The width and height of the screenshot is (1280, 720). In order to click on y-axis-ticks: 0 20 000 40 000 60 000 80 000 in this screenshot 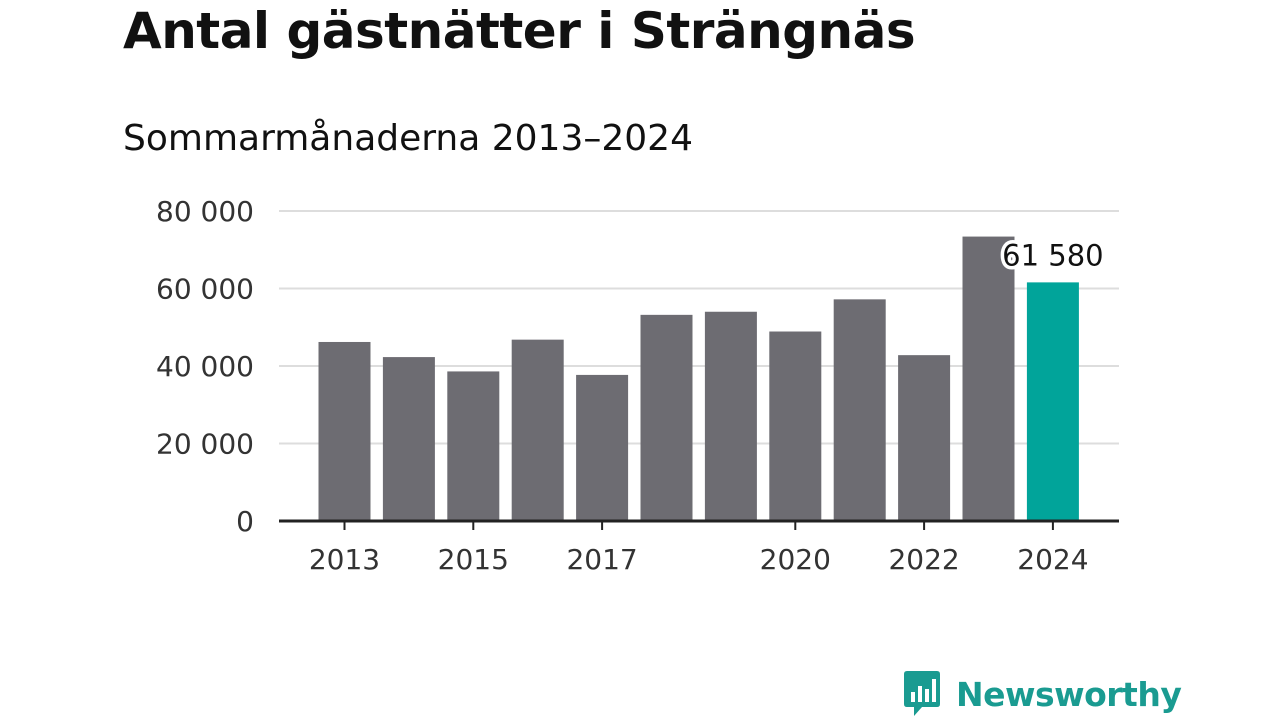, I will do `click(205, 366)`.